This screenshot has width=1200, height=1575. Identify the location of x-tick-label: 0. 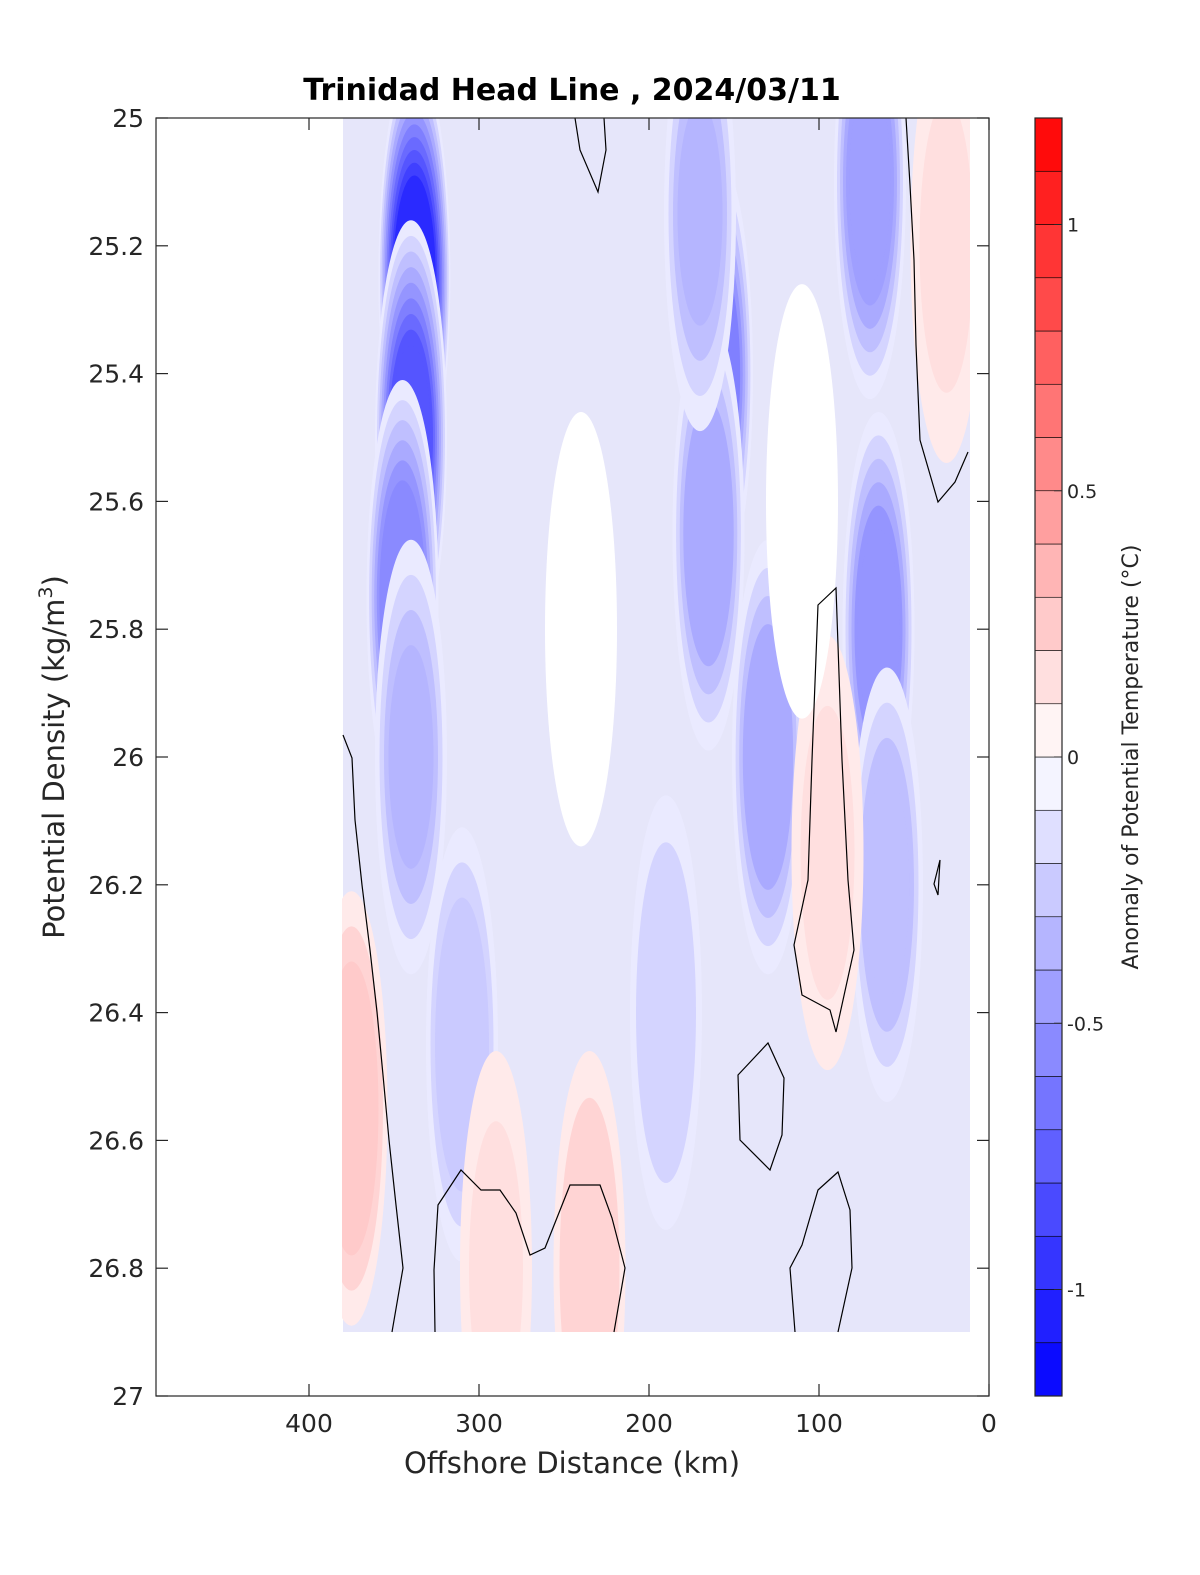
(989, 1423).